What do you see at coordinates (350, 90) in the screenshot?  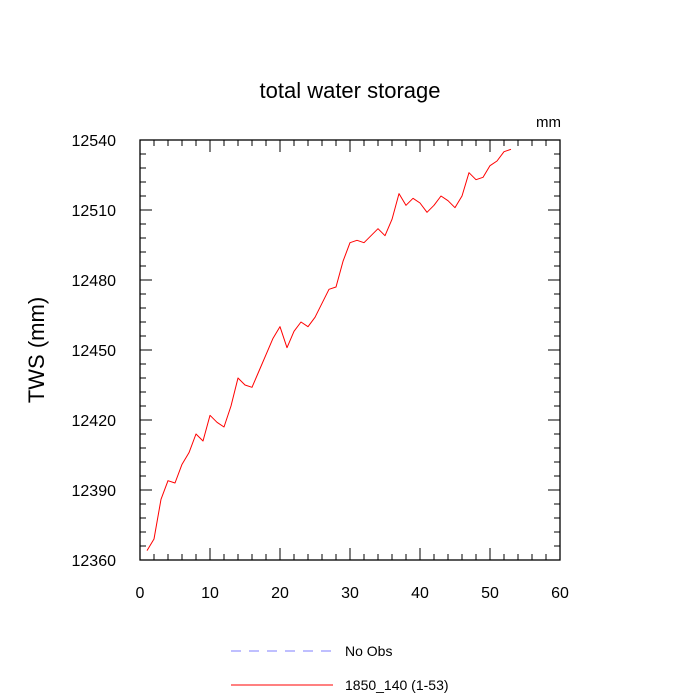 I see `chart-title: total water storage` at bounding box center [350, 90].